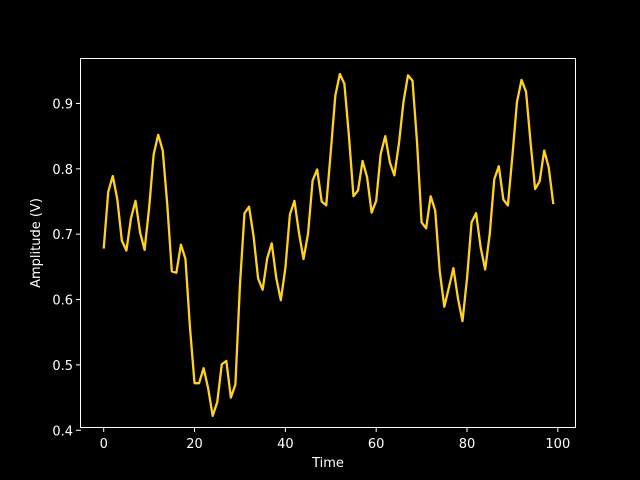 This screenshot has height=480, width=640. I want to click on x-tick-label: 40, so click(285, 444).